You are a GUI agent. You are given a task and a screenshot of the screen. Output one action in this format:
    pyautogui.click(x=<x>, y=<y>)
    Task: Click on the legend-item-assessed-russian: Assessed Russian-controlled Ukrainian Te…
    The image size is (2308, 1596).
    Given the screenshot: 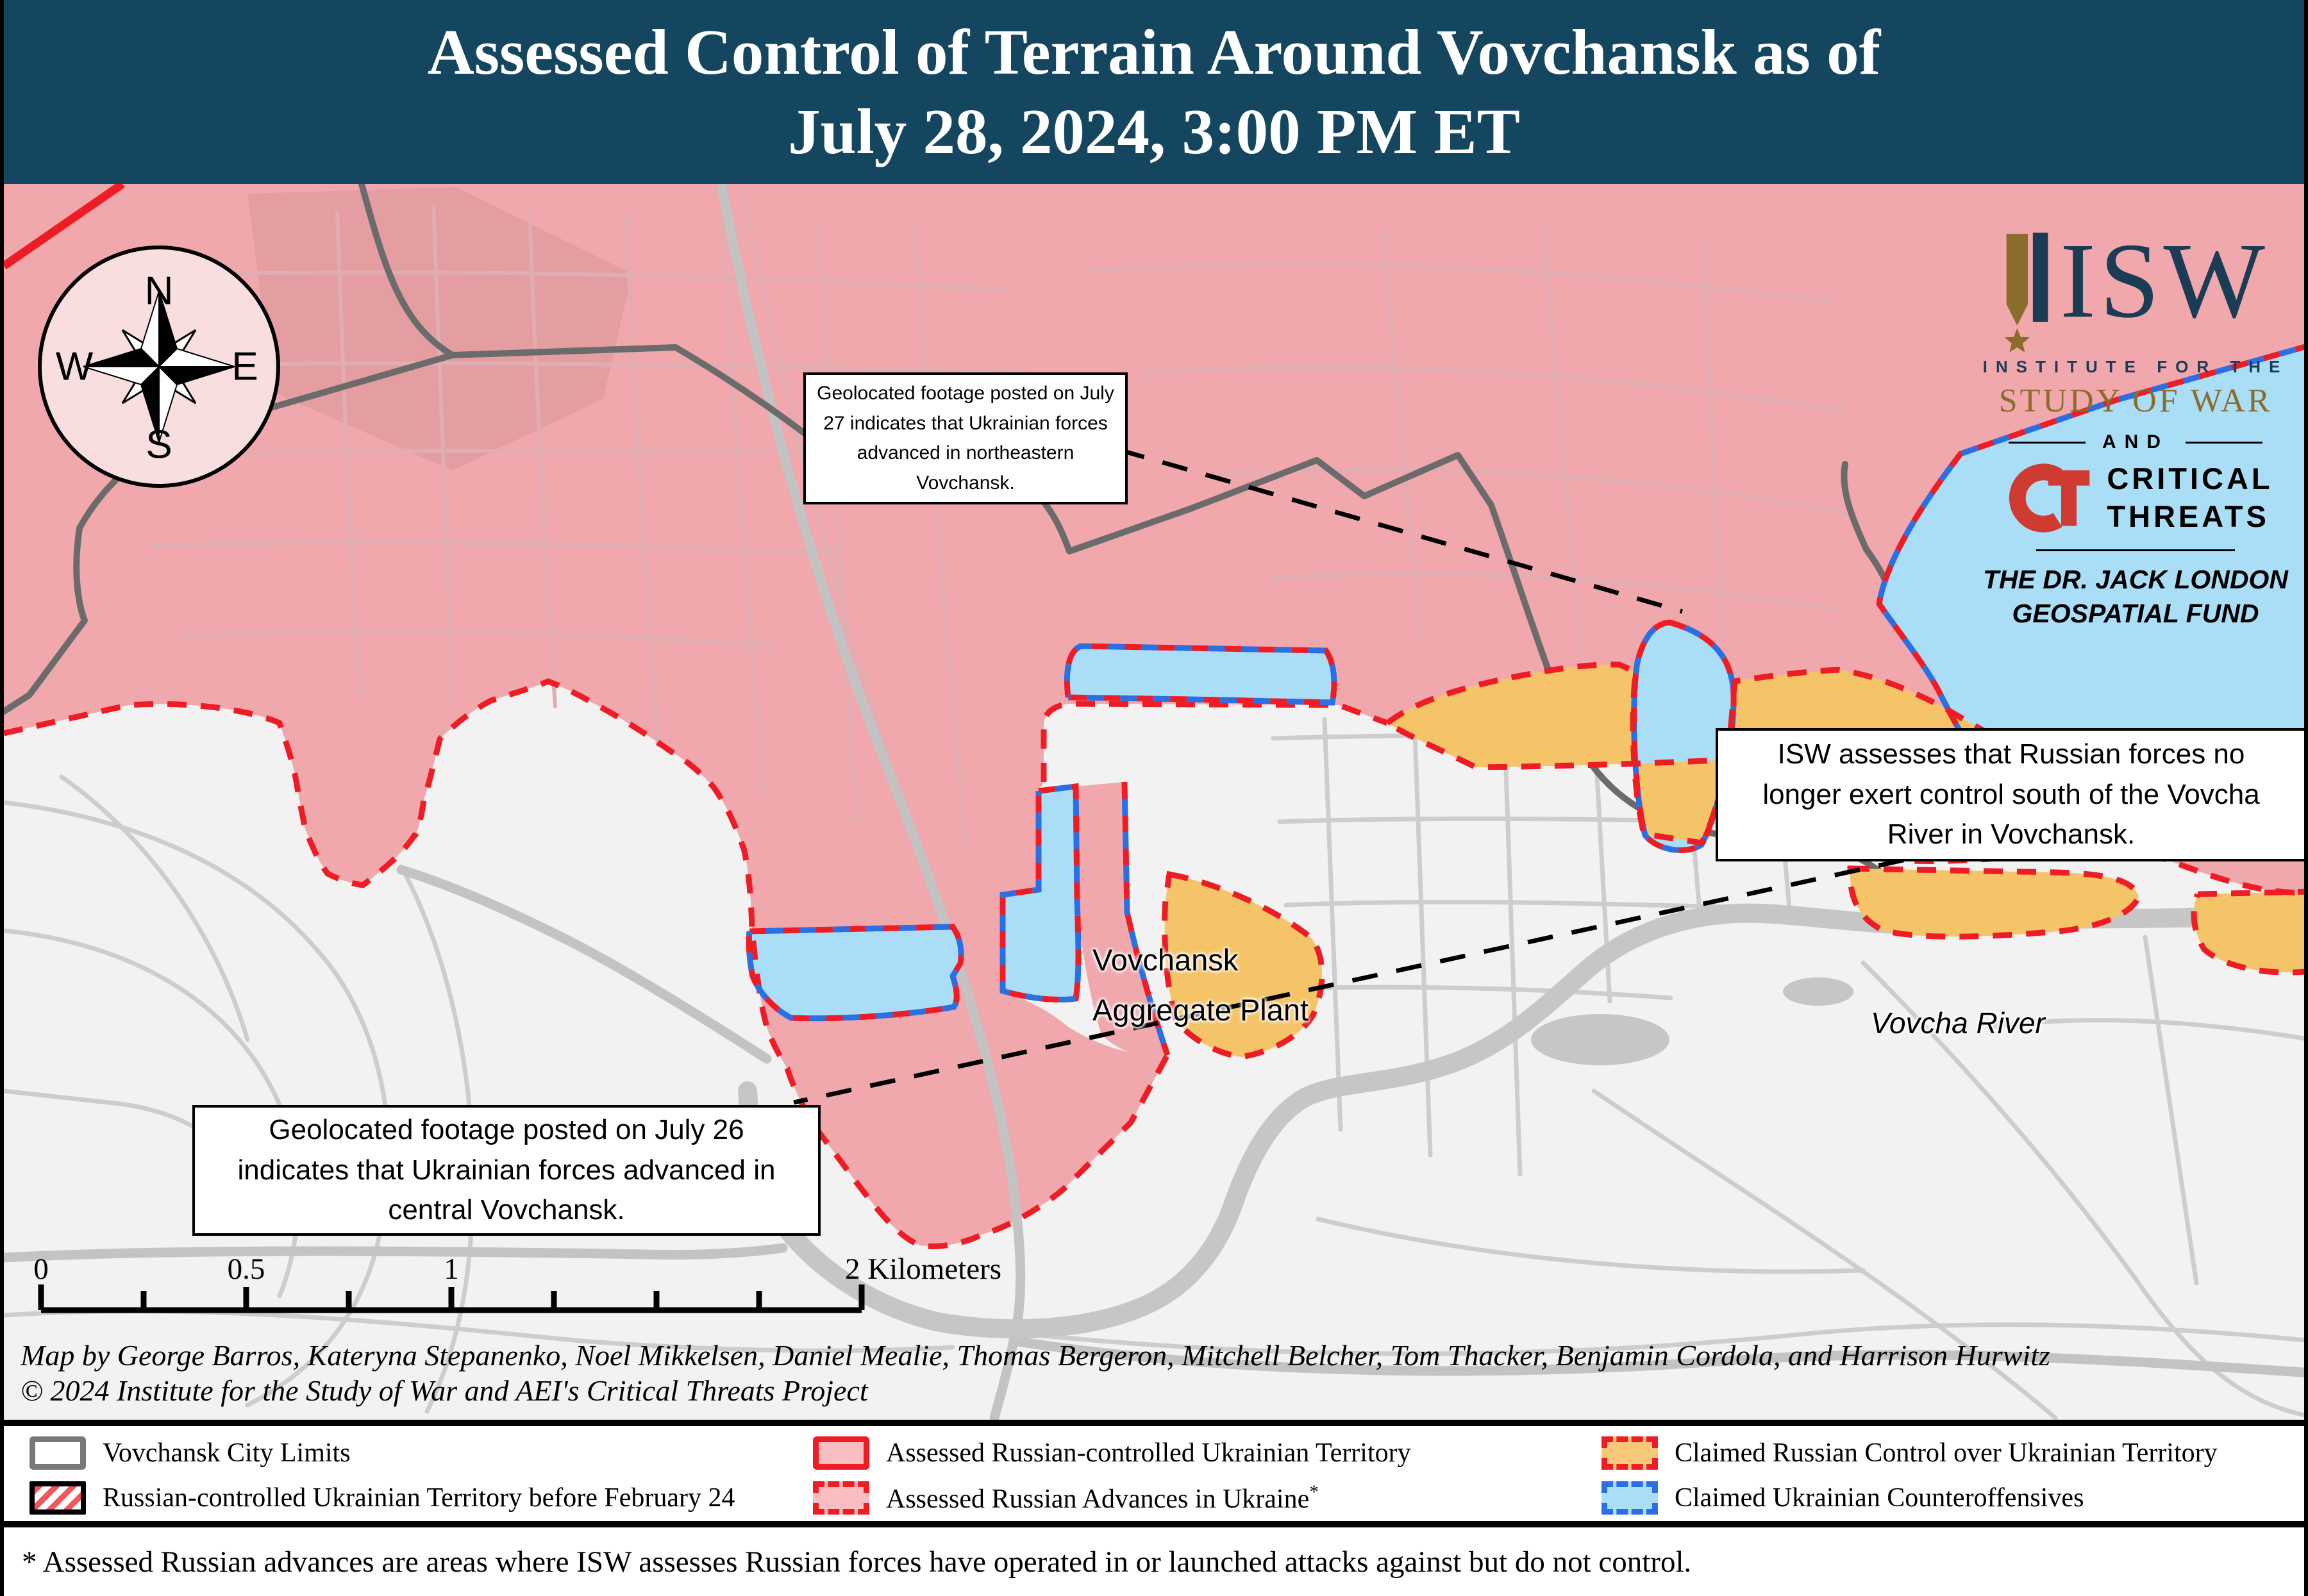 What is the action you would take?
    pyautogui.click(x=1112, y=1453)
    